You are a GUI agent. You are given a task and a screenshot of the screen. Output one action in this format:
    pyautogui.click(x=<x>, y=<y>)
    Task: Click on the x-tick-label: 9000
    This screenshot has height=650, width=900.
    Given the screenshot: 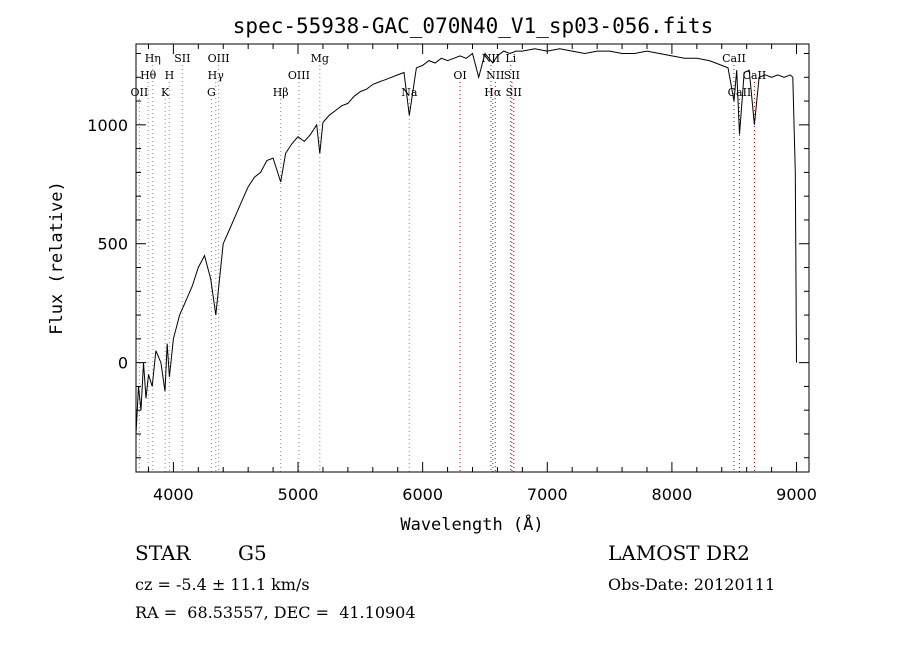 What is the action you would take?
    pyautogui.click(x=796, y=494)
    